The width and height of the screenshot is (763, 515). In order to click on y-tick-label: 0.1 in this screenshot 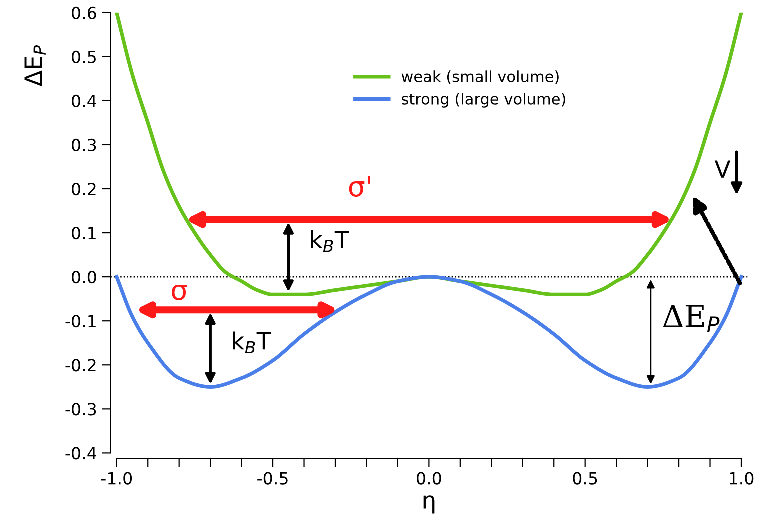, I will do `click(84, 233)`.